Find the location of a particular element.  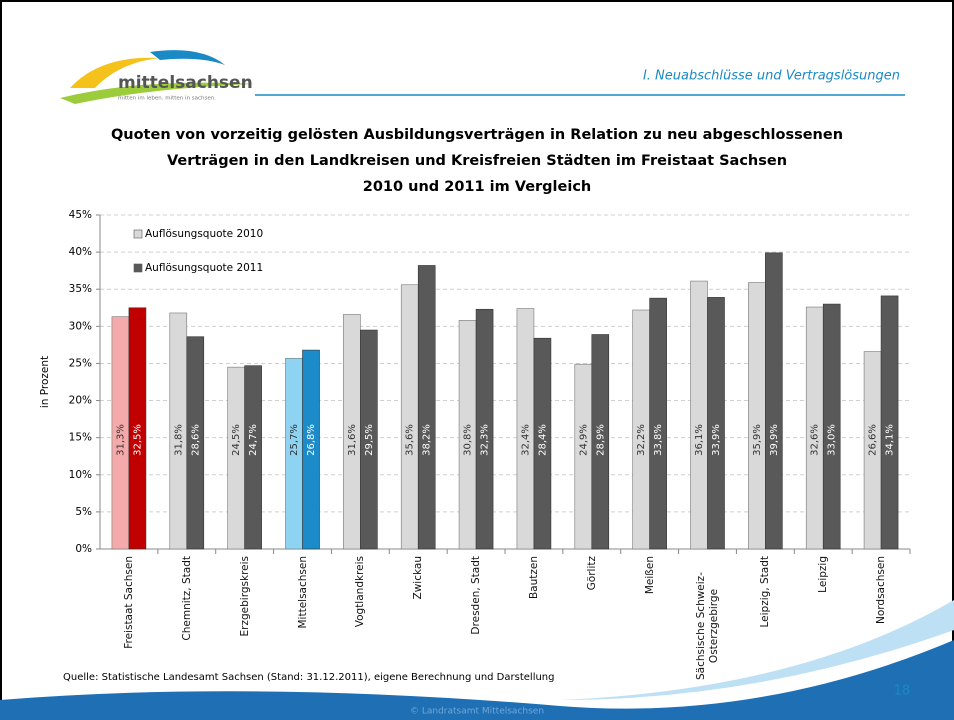

data-label: 28,9% is located at coordinates (600, 440).